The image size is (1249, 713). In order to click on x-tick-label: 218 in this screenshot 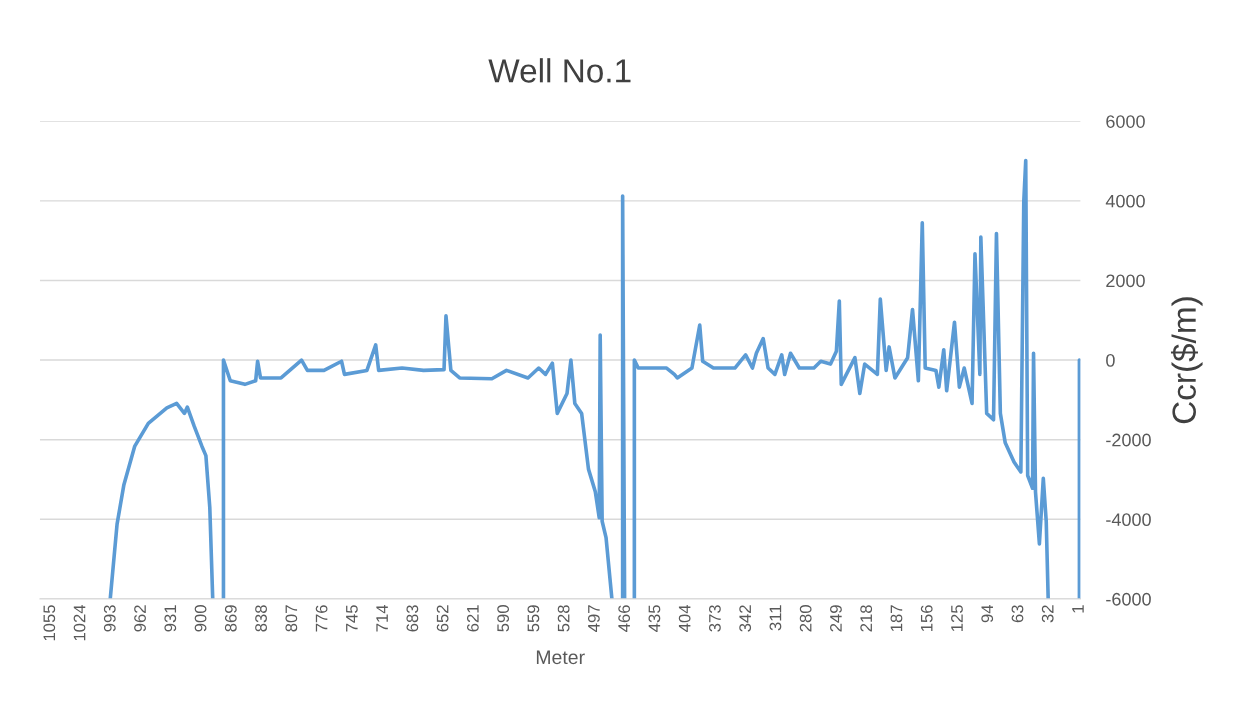, I will do `click(866, 618)`.